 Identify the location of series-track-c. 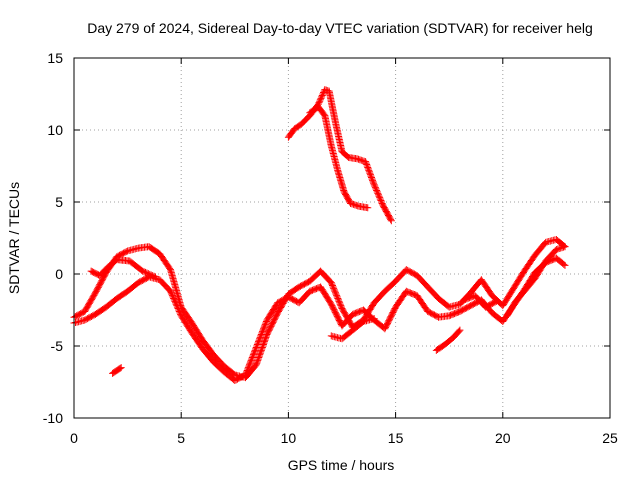
(123, 268).